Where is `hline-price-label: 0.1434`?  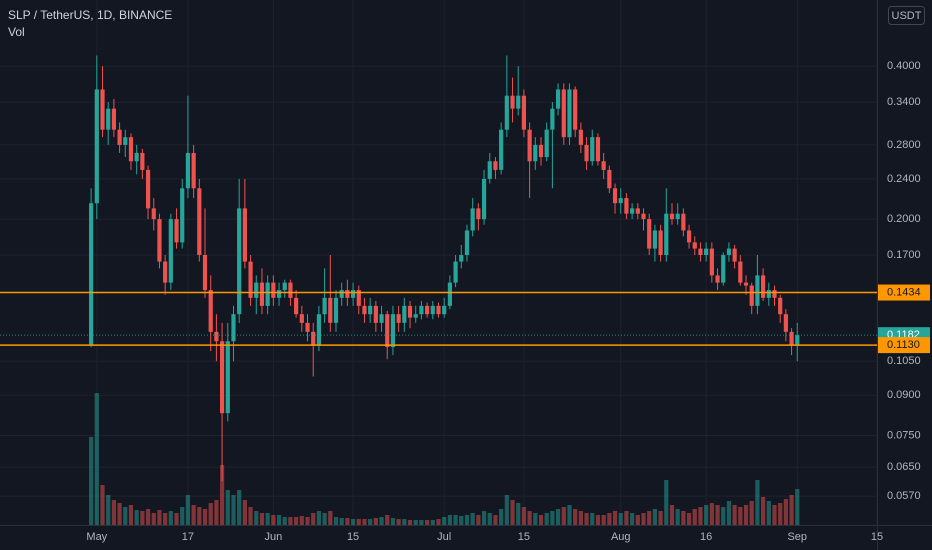 hline-price-label: 0.1434 is located at coordinates (904, 292).